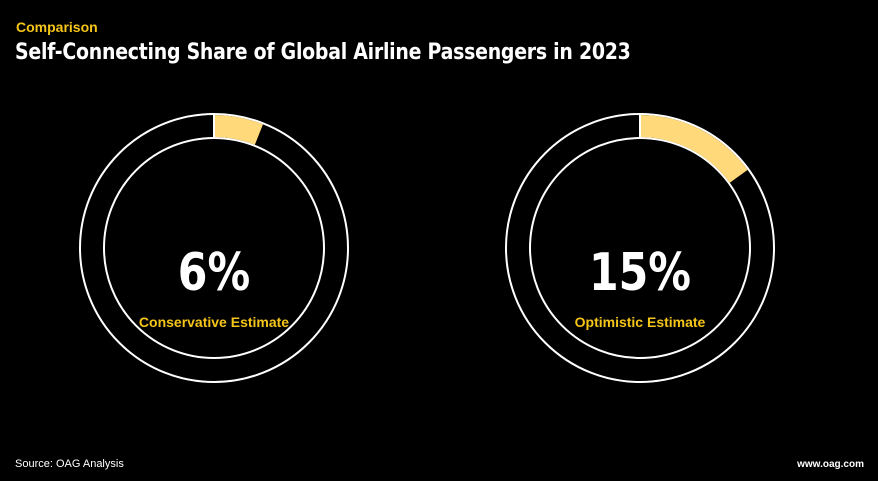  I want to click on source-note: Source: OAG Analysis, so click(69, 464).